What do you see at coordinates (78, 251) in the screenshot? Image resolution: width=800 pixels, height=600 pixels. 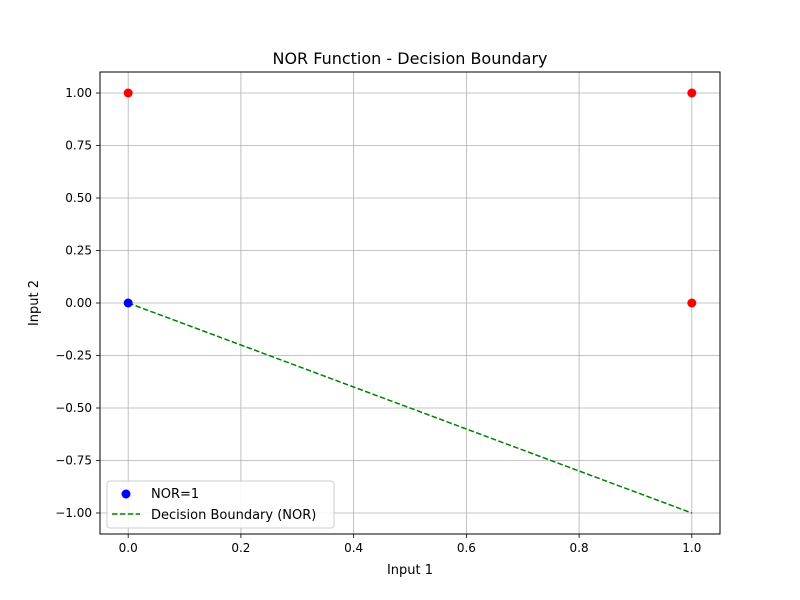 I see `y-tick-label: 0.25` at bounding box center [78, 251].